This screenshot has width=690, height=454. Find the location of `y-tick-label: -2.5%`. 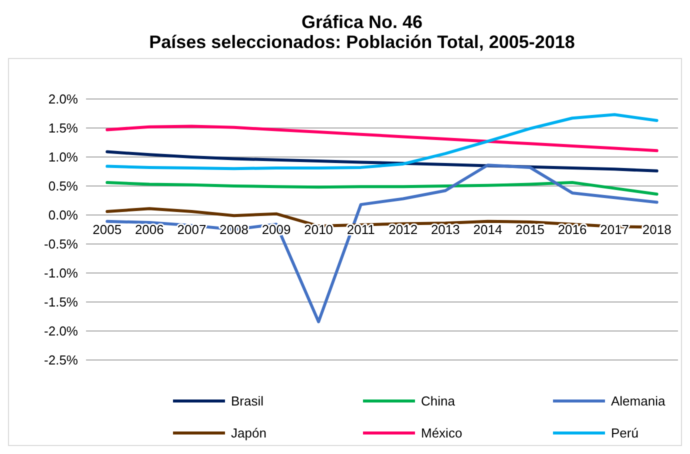

y-tick-label: -2.5% is located at coordinates (61, 360).